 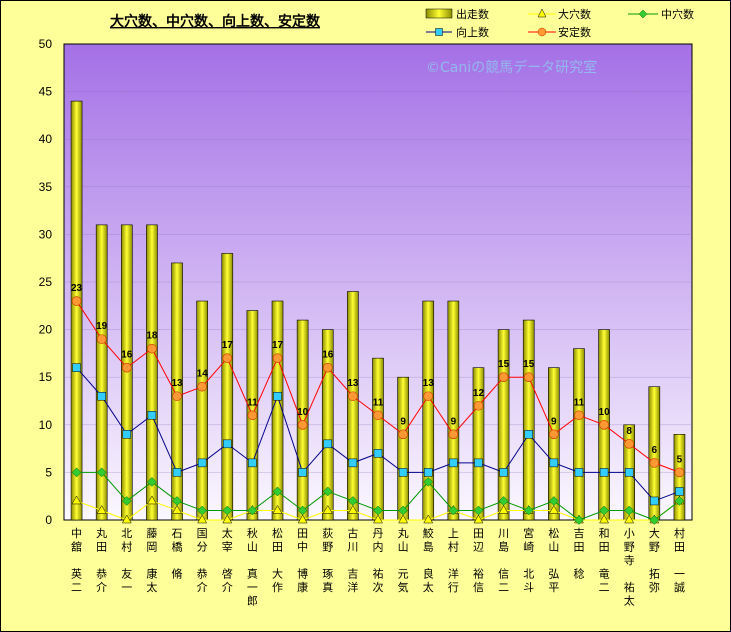 I want to click on x-tick-label: 吉, so click(x=352, y=574).